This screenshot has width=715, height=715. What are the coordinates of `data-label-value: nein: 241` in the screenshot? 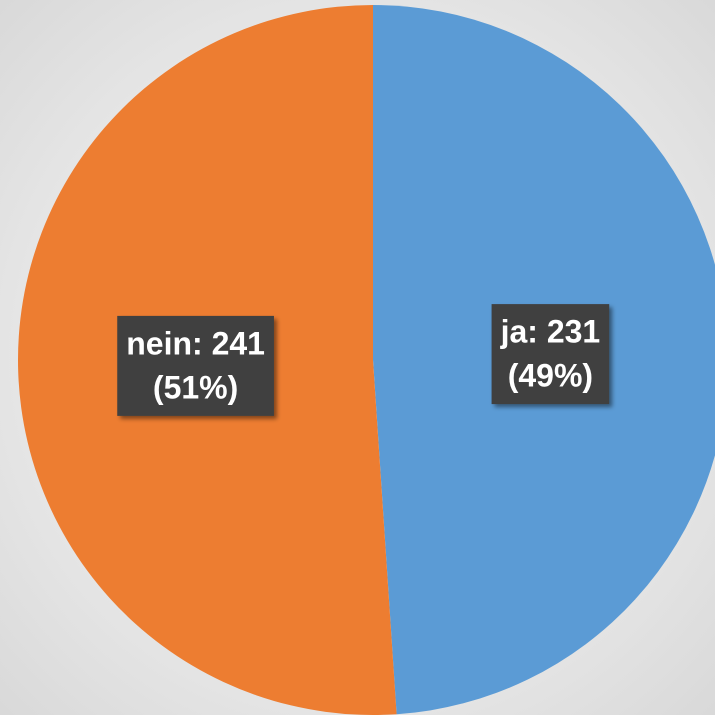 It's located at (195, 343).